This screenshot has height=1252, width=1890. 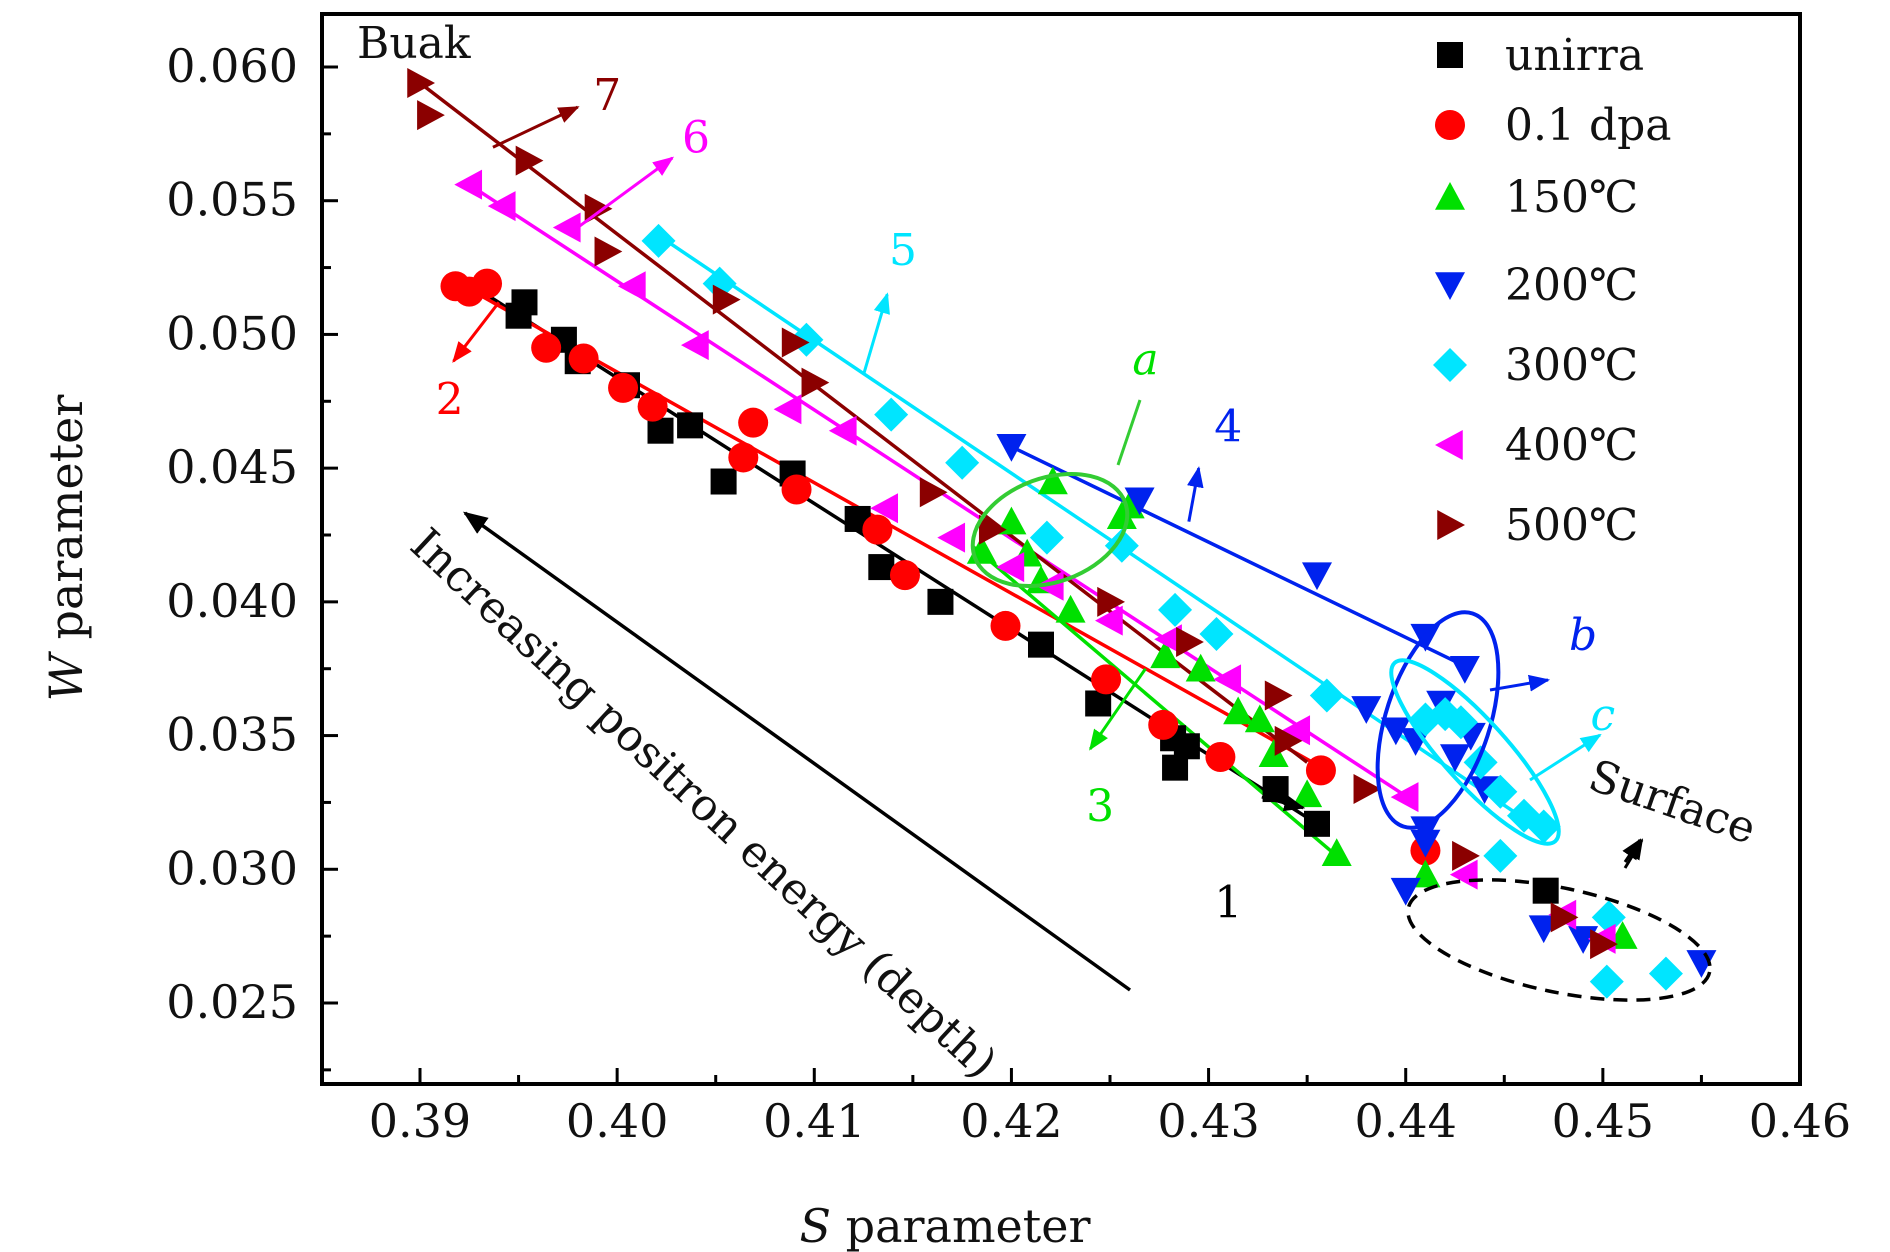 What do you see at coordinates (232, 601) in the screenshot?
I see `y-tick-label: 0.040` at bounding box center [232, 601].